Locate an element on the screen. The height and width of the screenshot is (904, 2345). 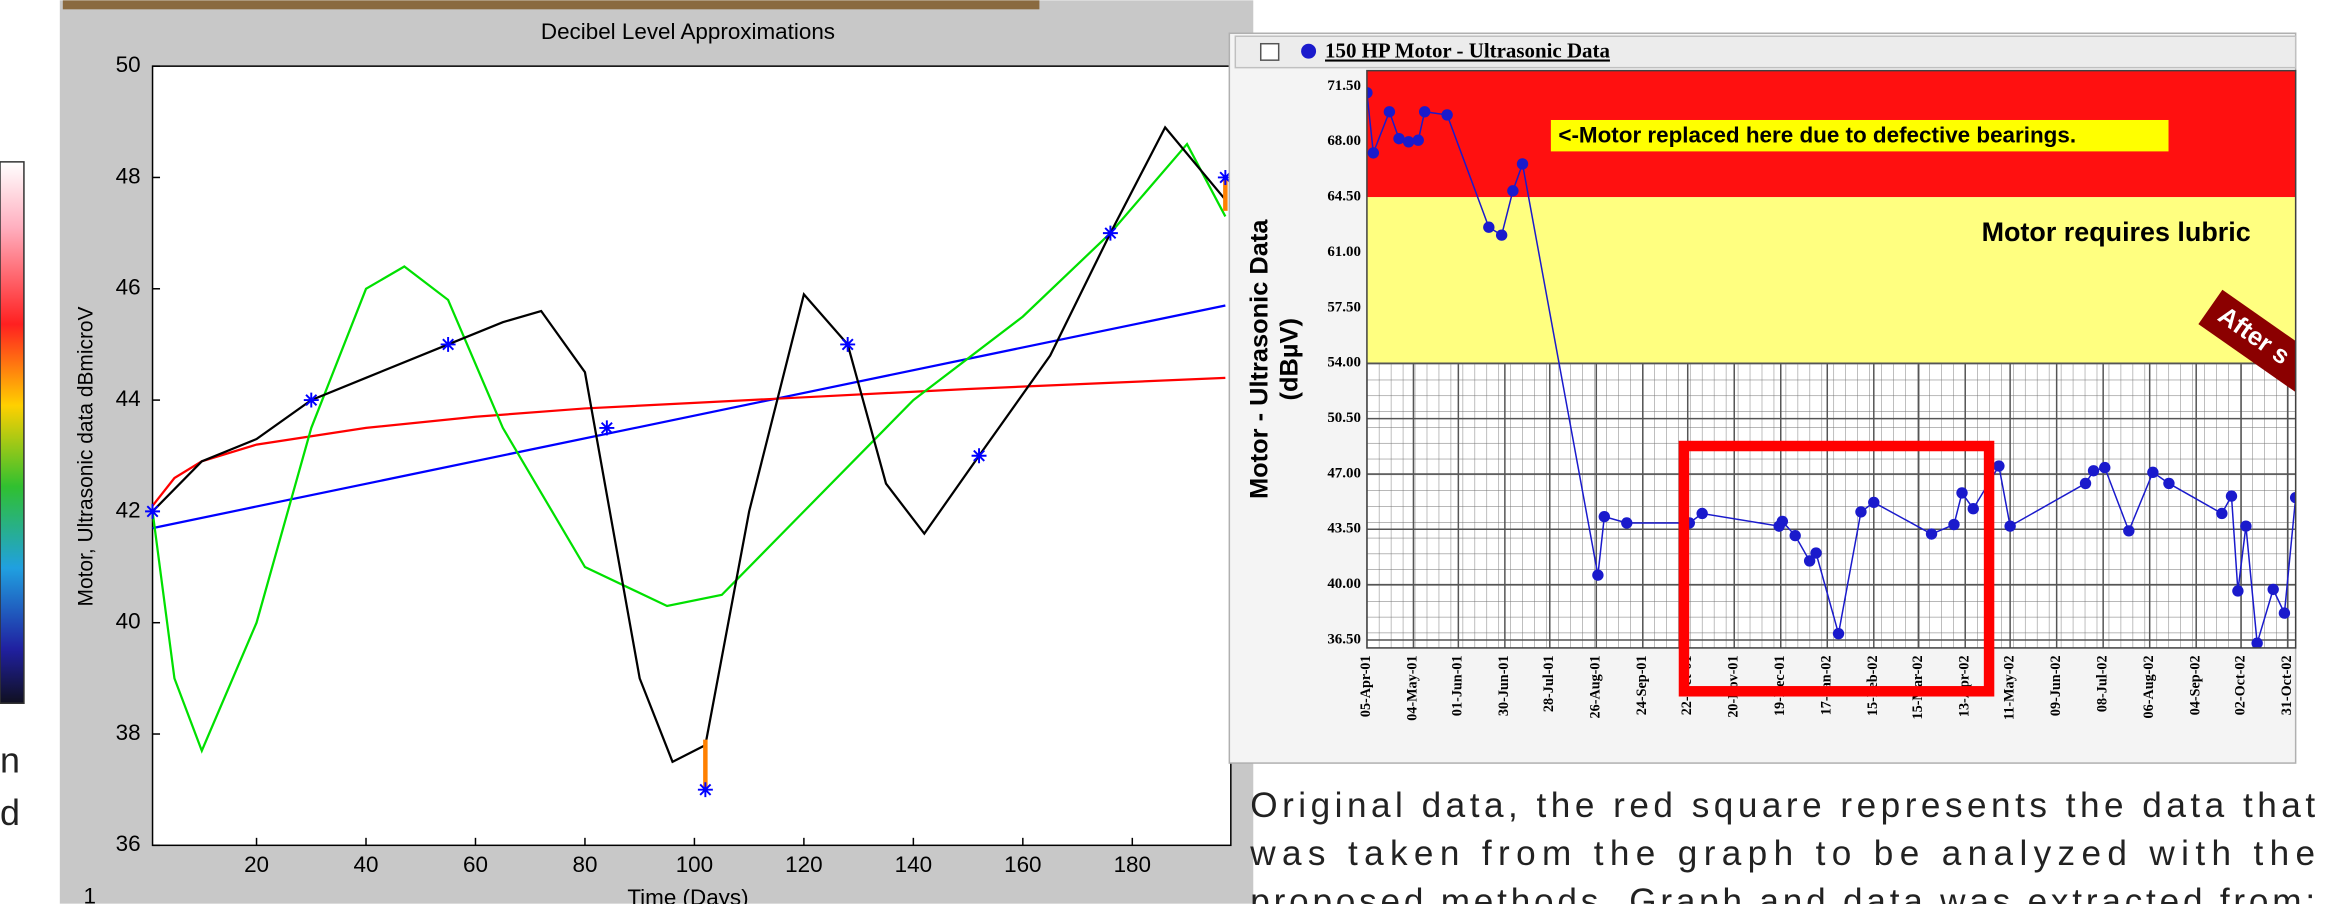
y-tick-label: 54.00 is located at coordinates (1344, 363).